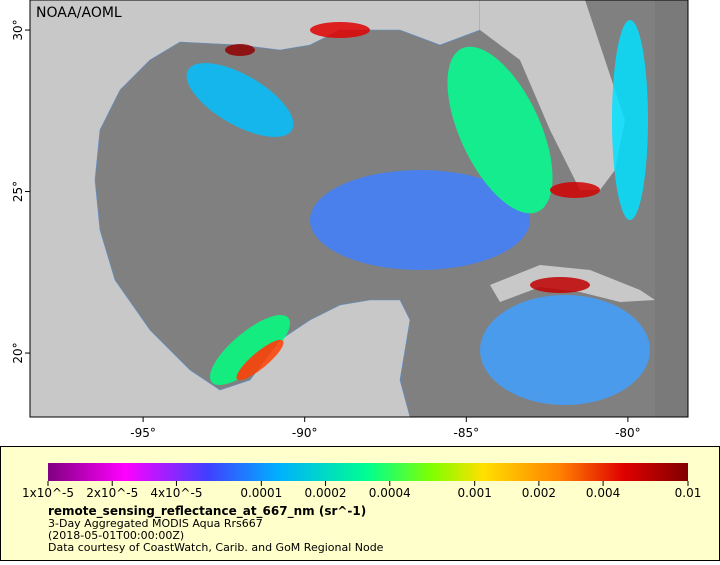  I want to click on colorbar-tick-label: 0.01, so click(688, 493).